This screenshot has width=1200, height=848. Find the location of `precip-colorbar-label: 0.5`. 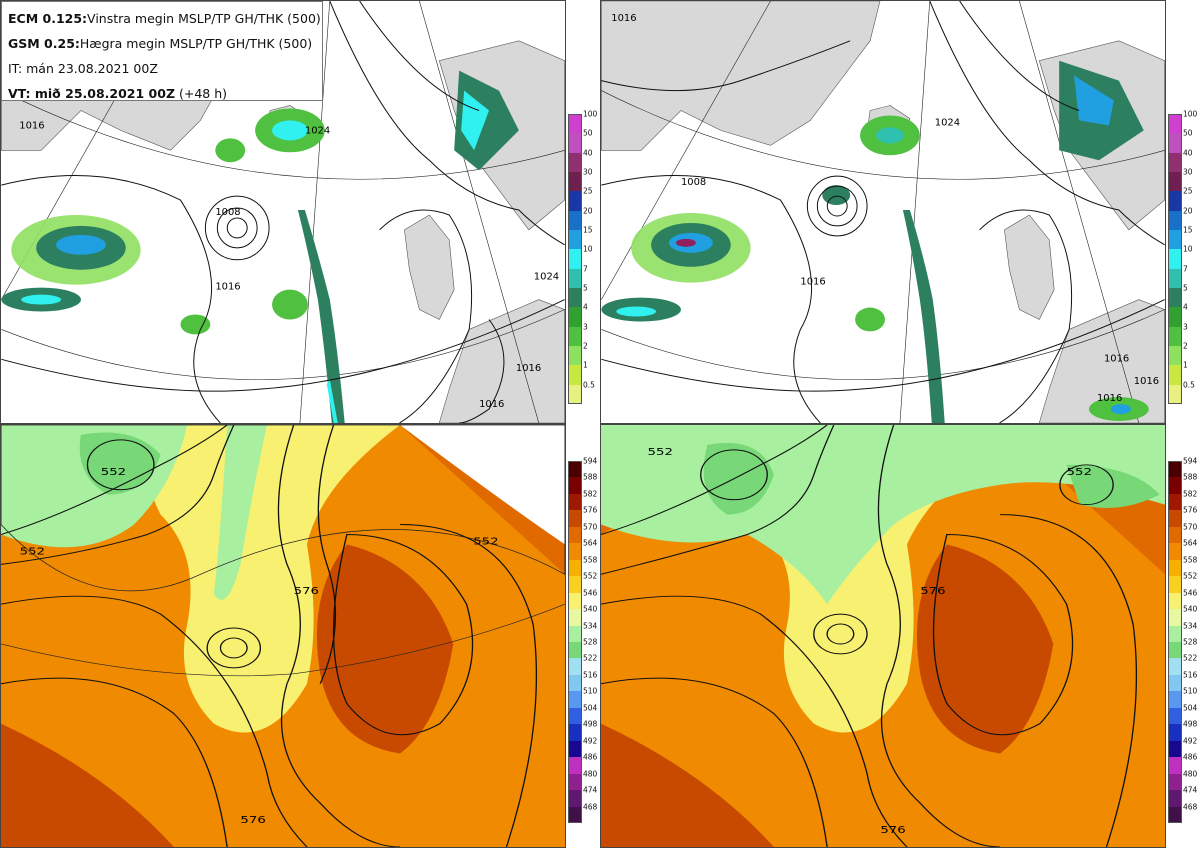

precip-colorbar-label: 0.5 is located at coordinates (1189, 385).